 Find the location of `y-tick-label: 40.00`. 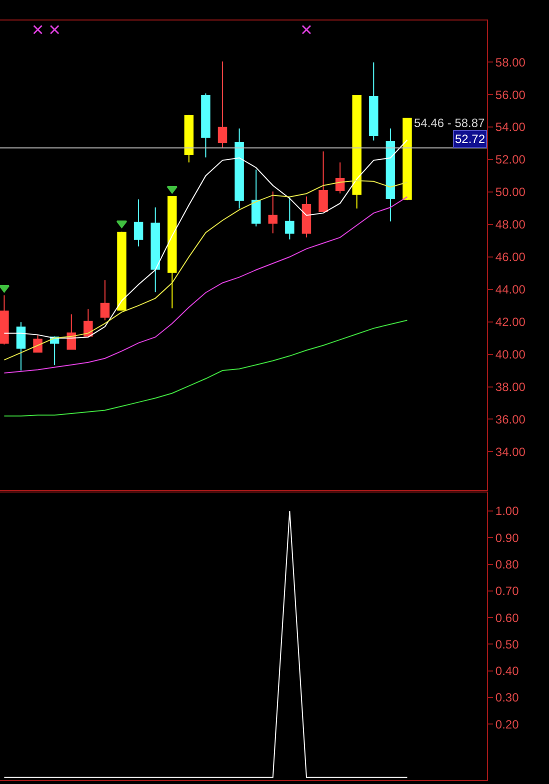

y-tick-label: 40.00 is located at coordinates (510, 354).